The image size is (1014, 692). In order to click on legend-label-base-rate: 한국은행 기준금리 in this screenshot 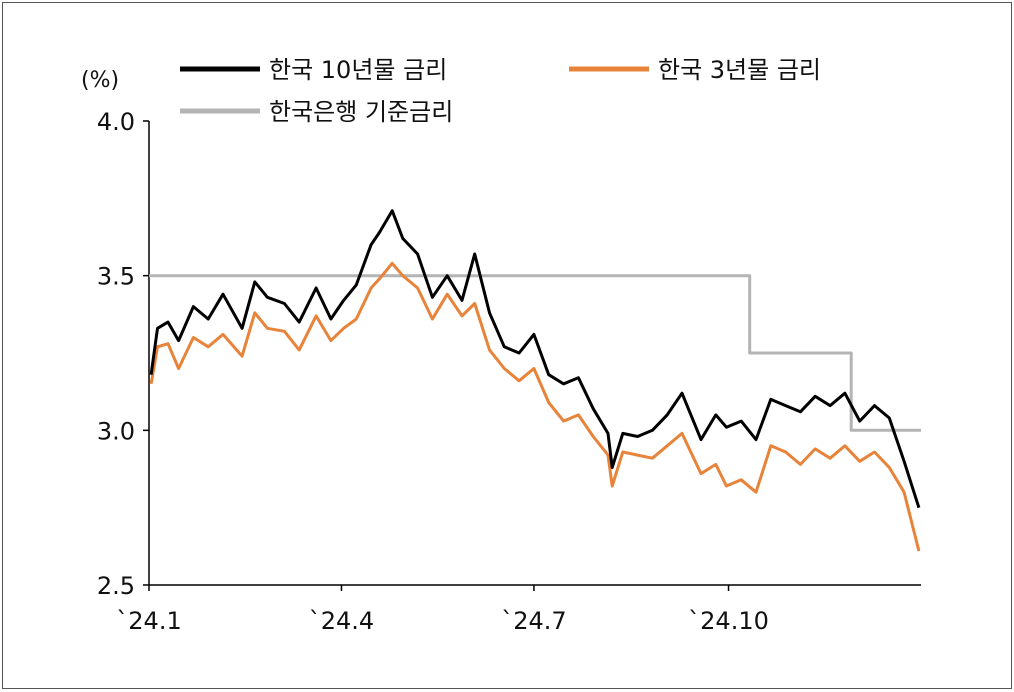, I will do `click(361, 112)`.